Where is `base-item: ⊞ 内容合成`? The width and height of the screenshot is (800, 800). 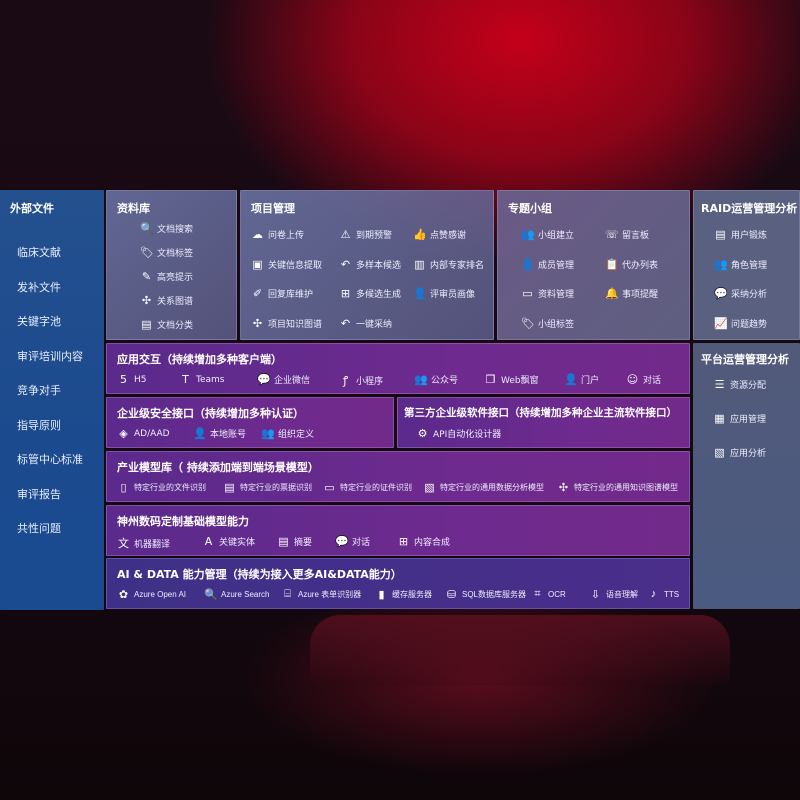 base-item: ⊞ 内容合成 is located at coordinates (423, 541).